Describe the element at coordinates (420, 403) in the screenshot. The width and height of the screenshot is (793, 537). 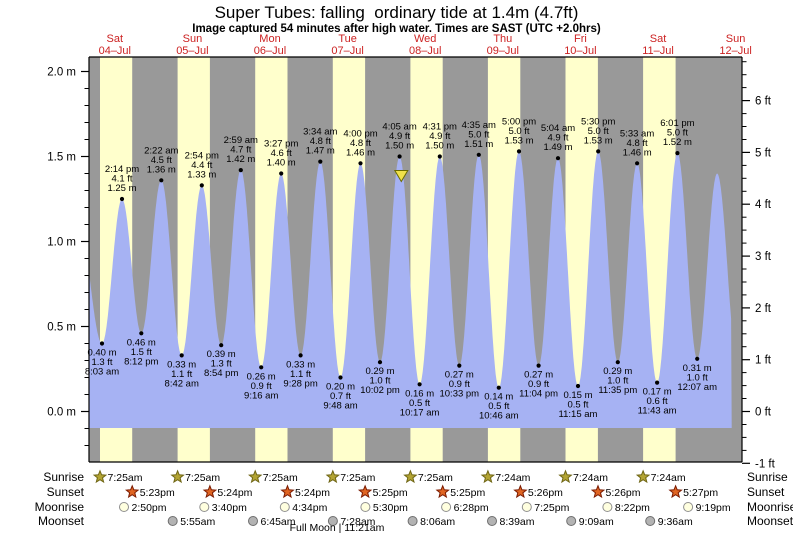
I see `low-tide-label: 0.16 m 0.5 ft 10:17 am` at that location.